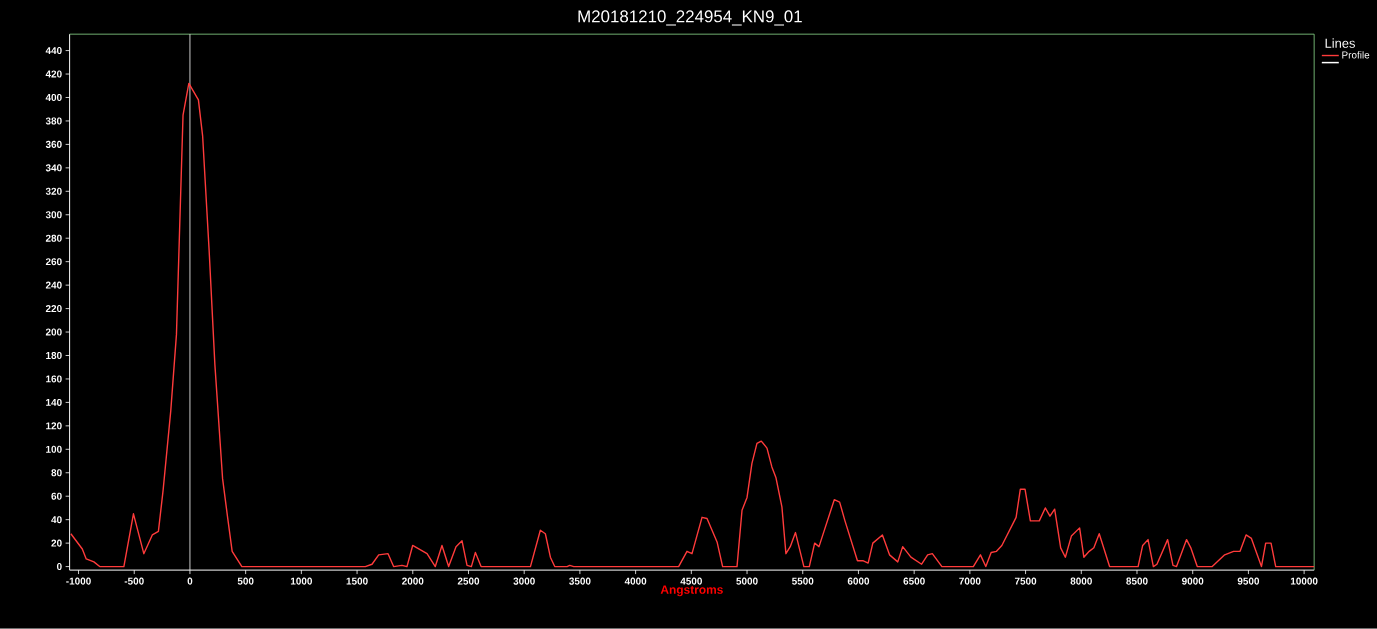 This screenshot has height=629, width=1377. What do you see at coordinates (1248, 581) in the screenshot?
I see `x-tick-label: 9500` at bounding box center [1248, 581].